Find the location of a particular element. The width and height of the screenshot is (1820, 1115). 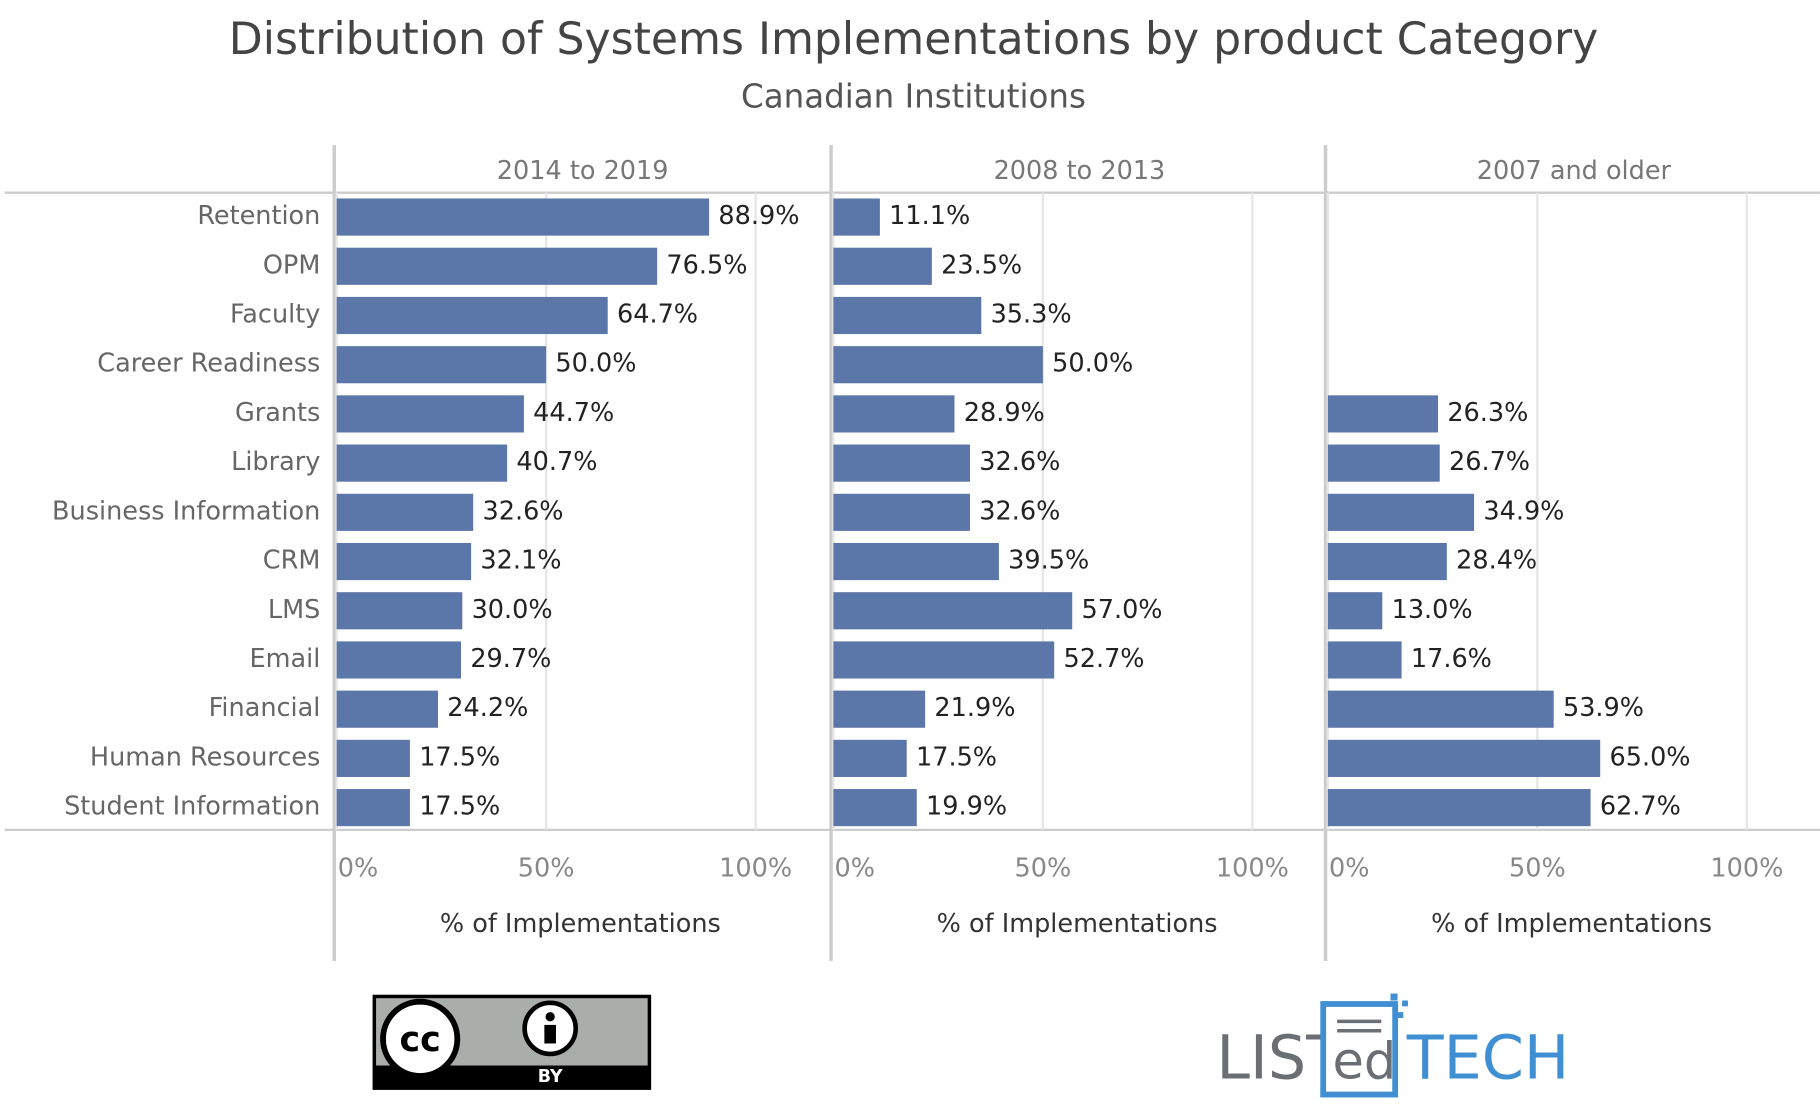

value-label: 17.5% is located at coordinates (459, 807).